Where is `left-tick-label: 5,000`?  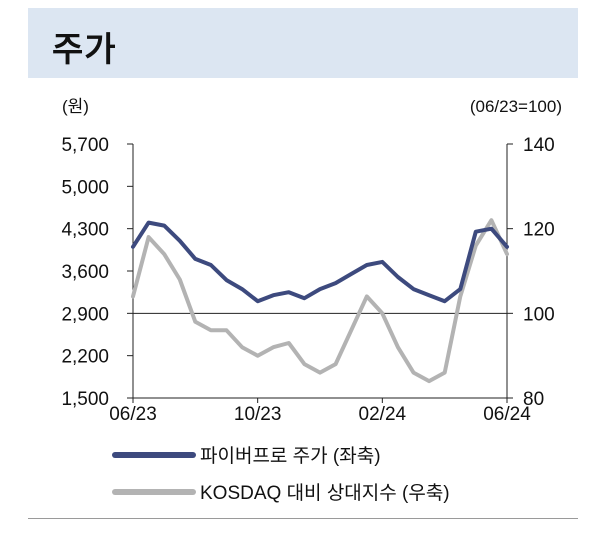
left-tick-label: 5,000 is located at coordinates (85, 187).